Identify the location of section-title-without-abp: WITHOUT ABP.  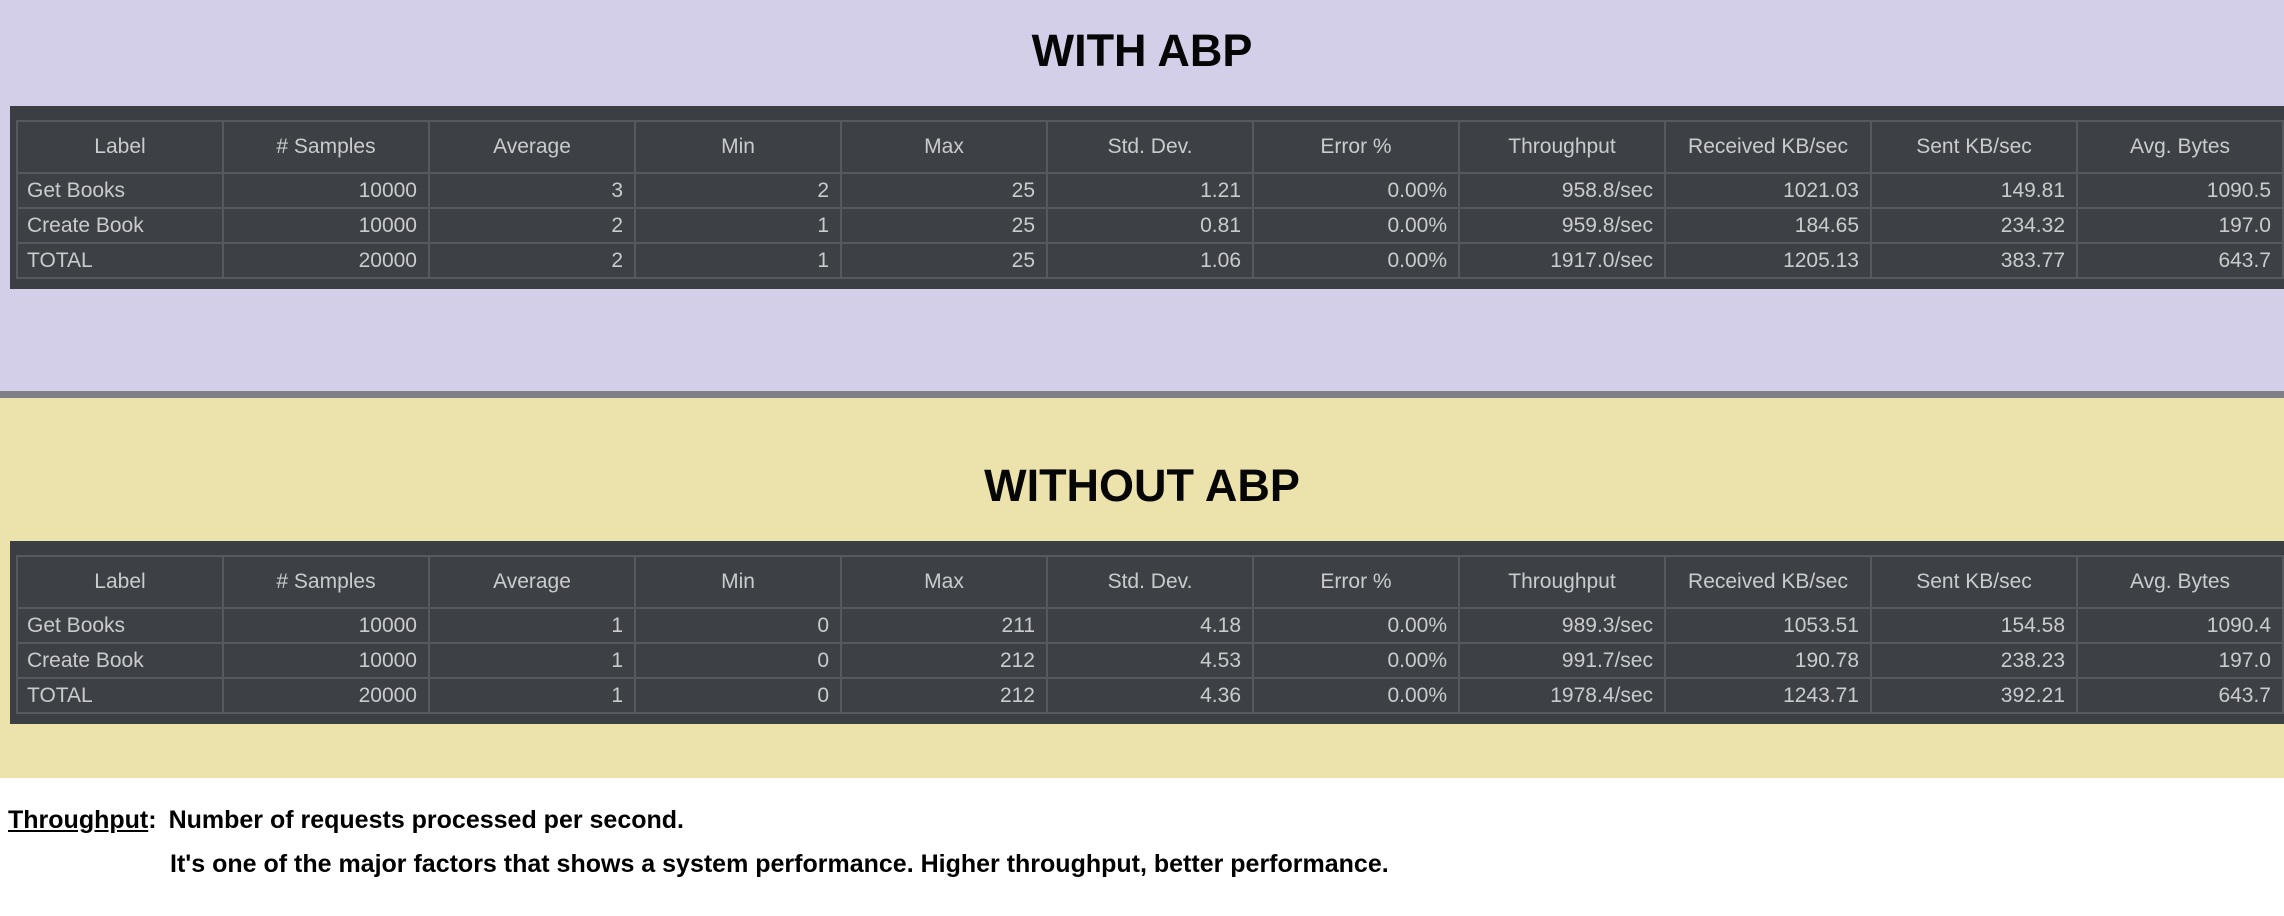
(1142, 485).